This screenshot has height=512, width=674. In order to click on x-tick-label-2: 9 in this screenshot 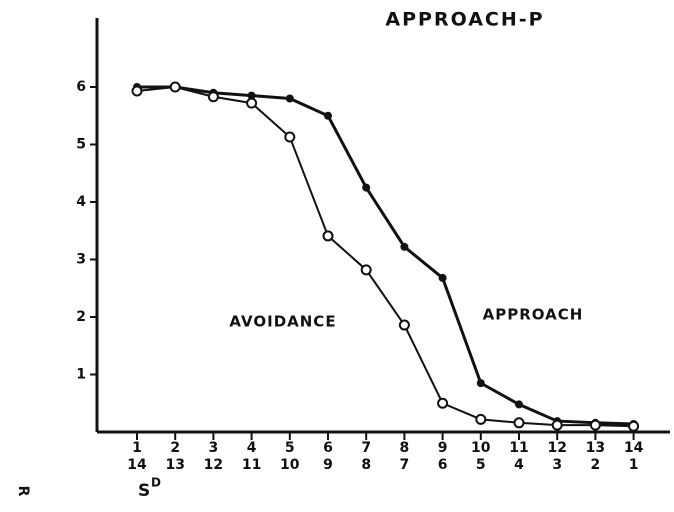, I will do `click(328, 465)`.